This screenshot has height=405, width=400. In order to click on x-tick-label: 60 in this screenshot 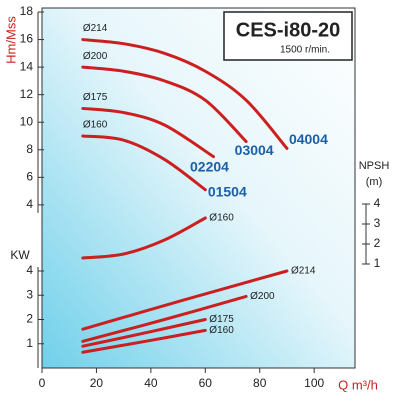, I will do `click(206, 383)`.